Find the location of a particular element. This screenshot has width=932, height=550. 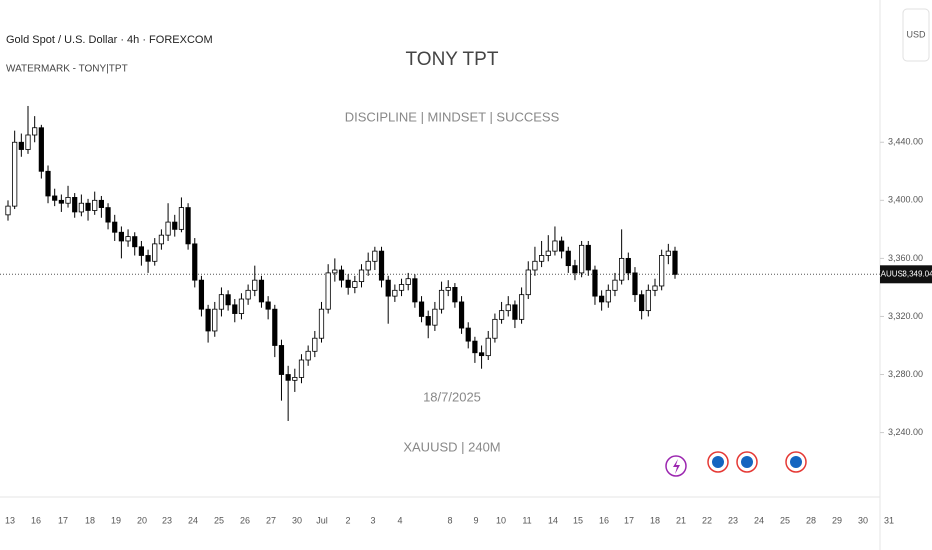

x-tick-label: 9 is located at coordinates (475, 520).